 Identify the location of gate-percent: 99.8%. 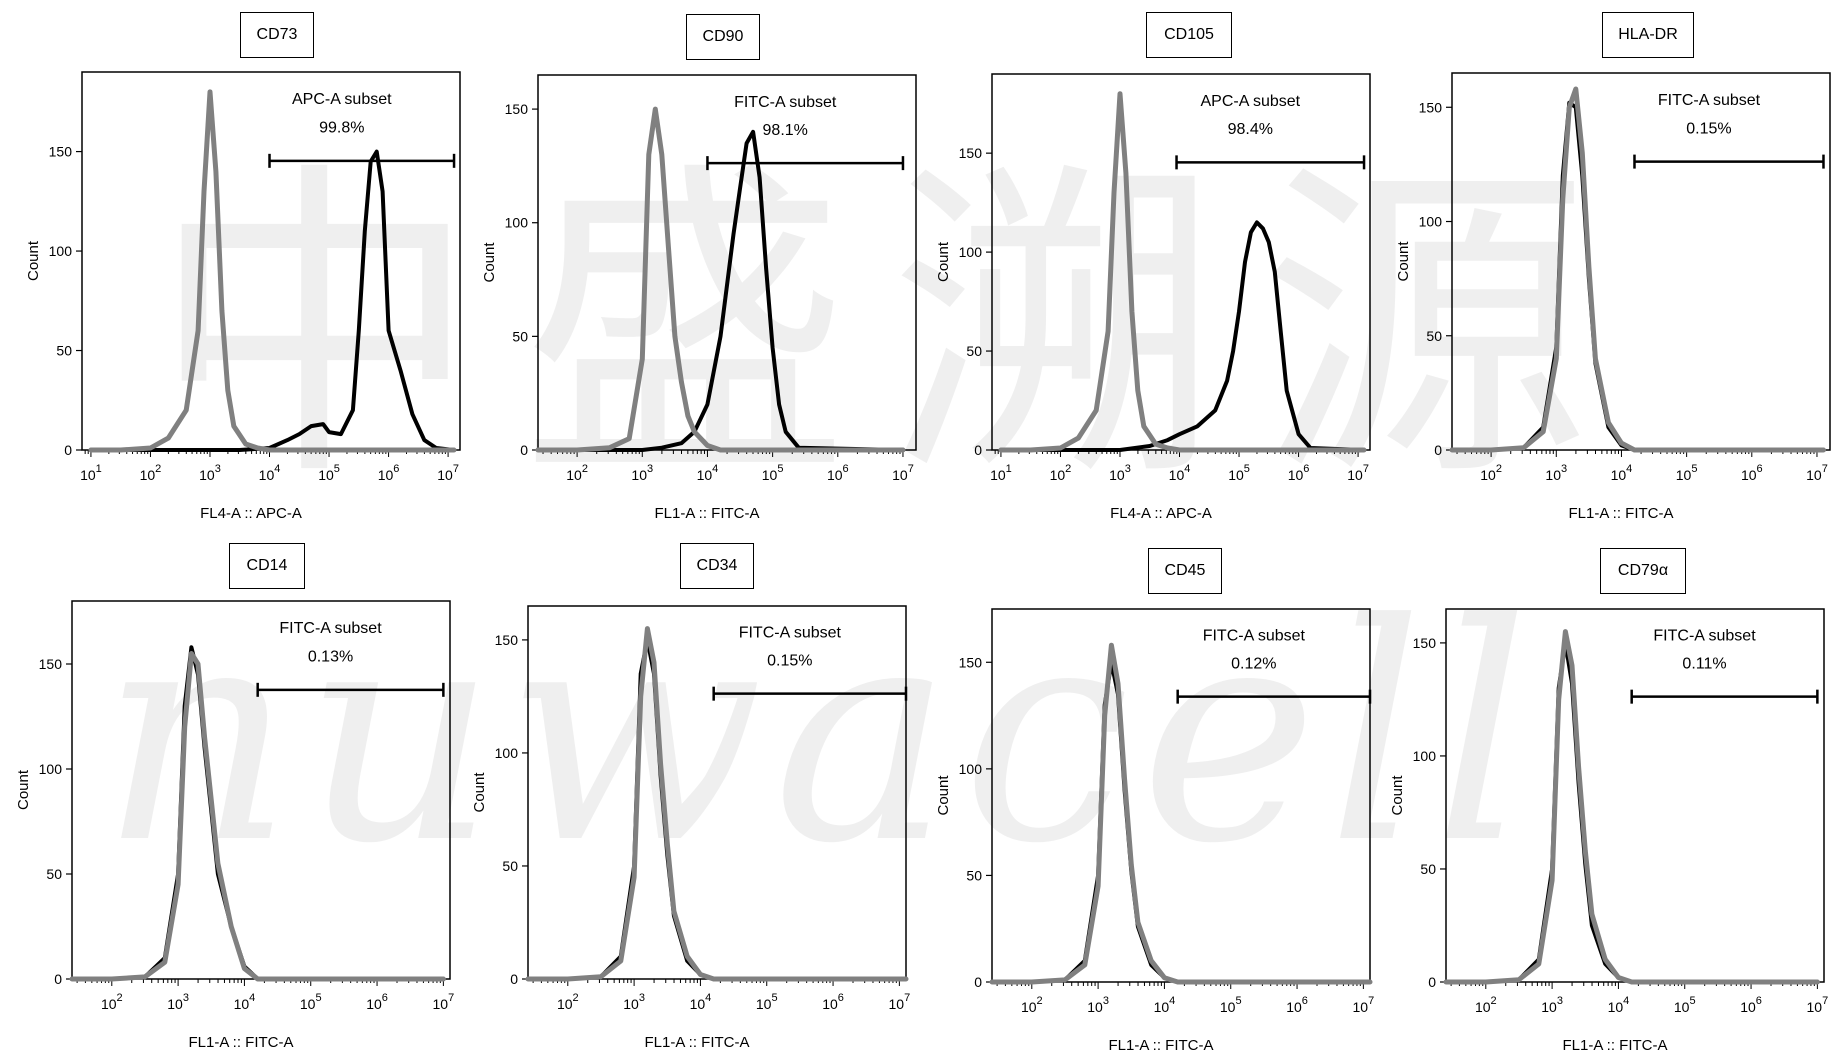
(341, 127).